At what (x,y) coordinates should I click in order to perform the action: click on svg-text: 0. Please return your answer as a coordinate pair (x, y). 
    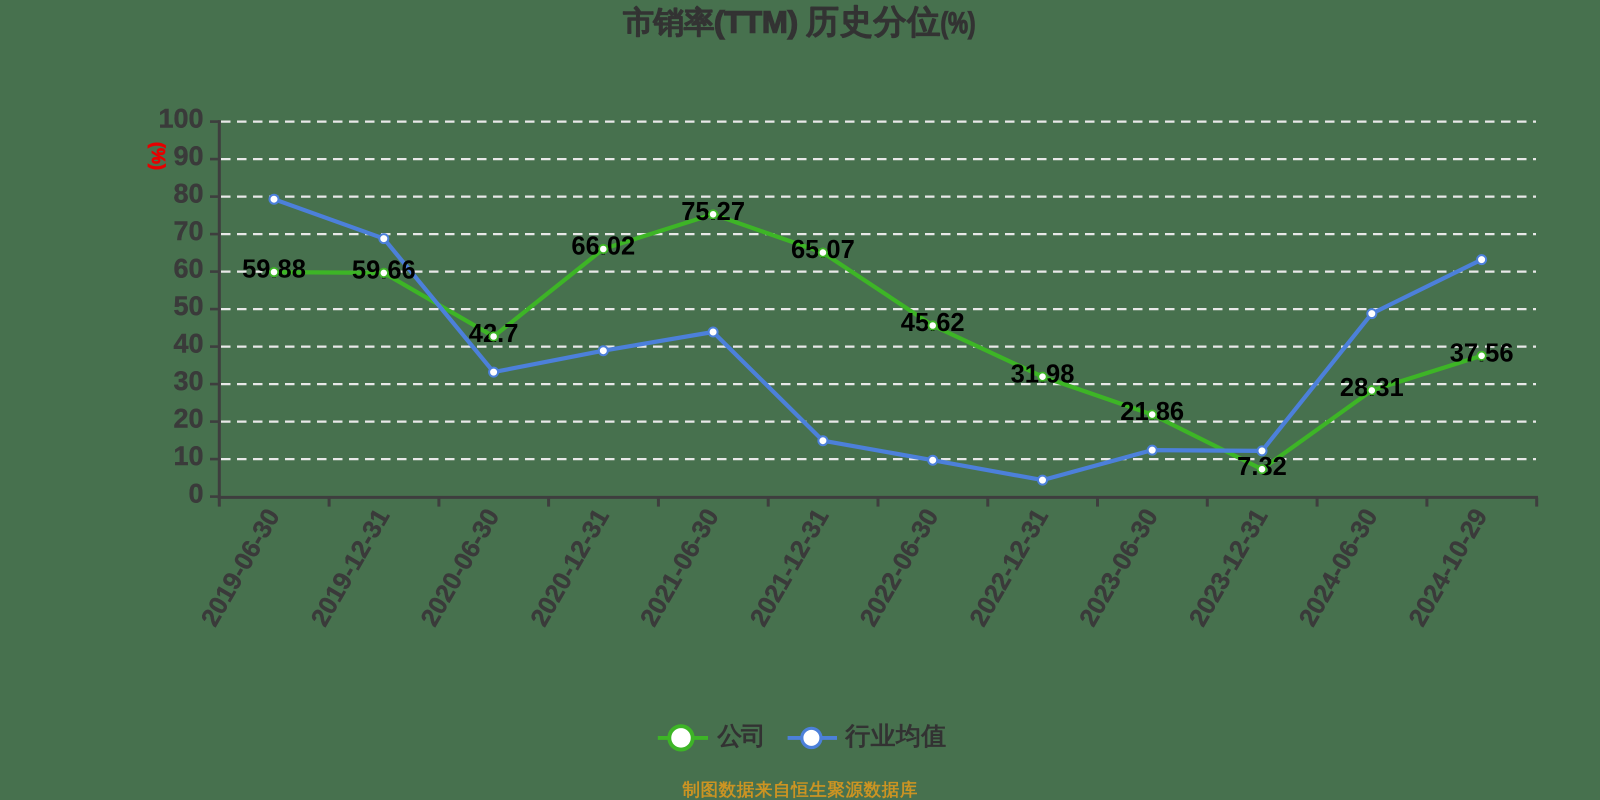
    Looking at the image, I should click on (195, 494).